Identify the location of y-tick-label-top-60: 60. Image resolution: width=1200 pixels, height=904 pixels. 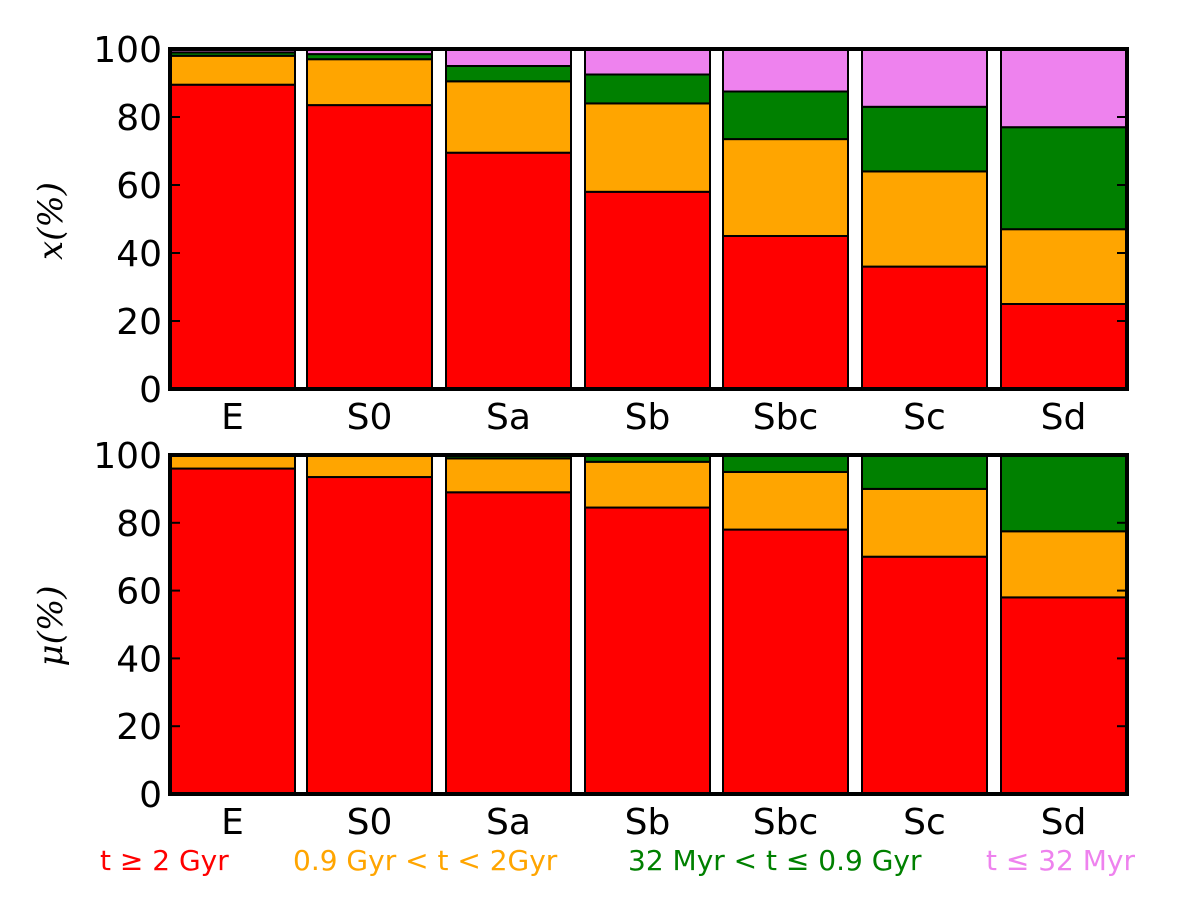
(139, 186).